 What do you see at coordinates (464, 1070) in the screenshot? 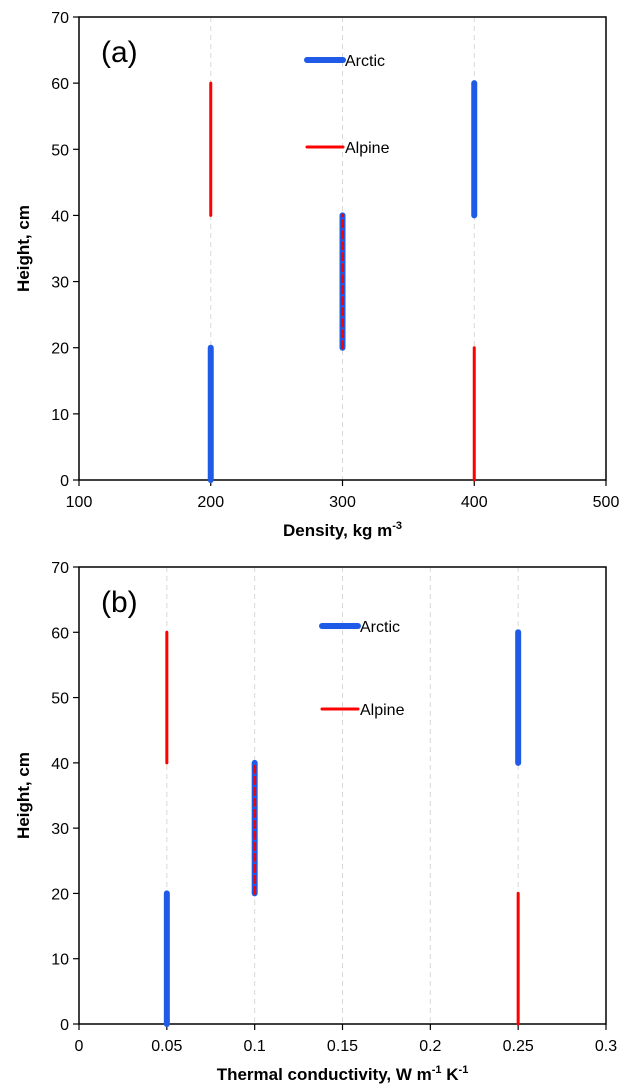
I see `x-axis-label-sup2: -1` at bounding box center [464, 1070].